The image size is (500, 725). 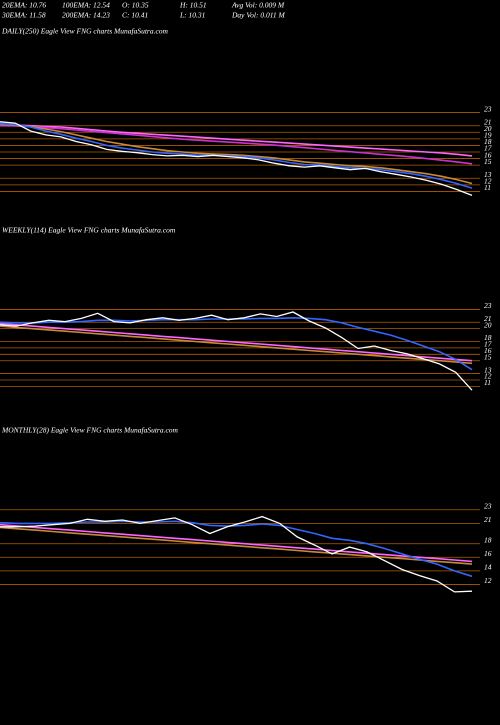 I want to click on header-stat: 200EMA: 14.23, so click(x=86, y=15).